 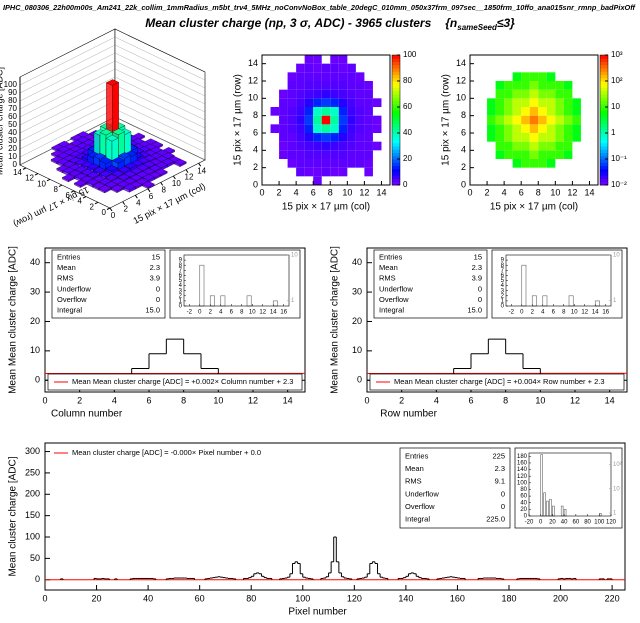 What do you see at coordinates (181, 271) in the screenshot?
I see `inset-y-tick-label: 7` at bounding box center [181, 271].